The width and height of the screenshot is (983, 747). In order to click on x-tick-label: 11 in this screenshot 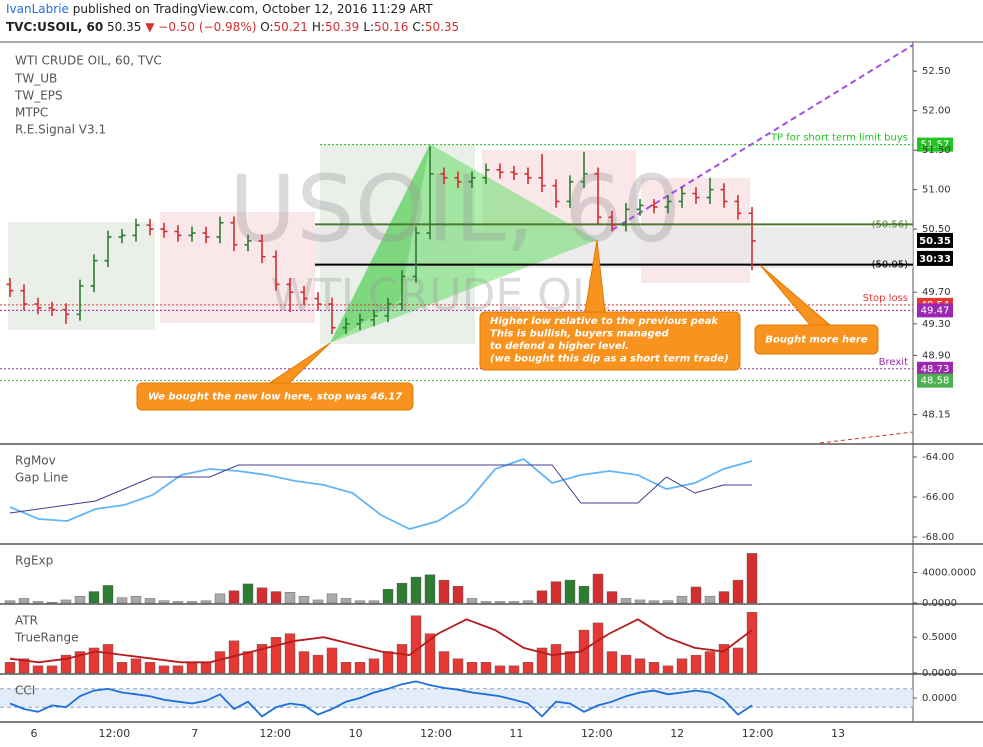, I will do `click(516, 733)`.